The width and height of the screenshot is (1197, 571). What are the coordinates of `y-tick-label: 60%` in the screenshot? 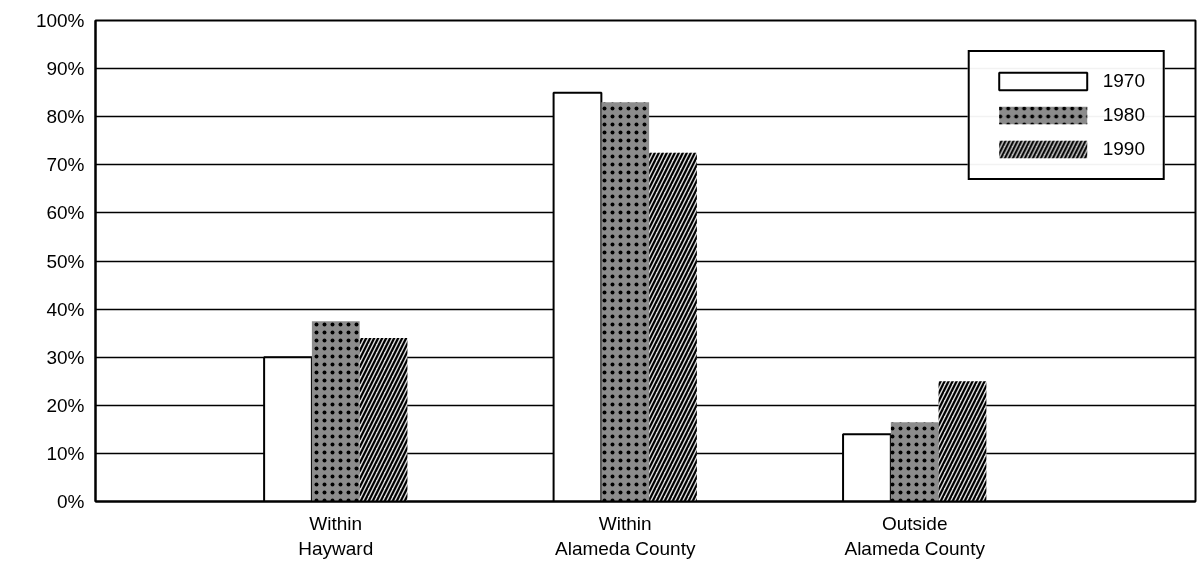 It's located at (65, 213).